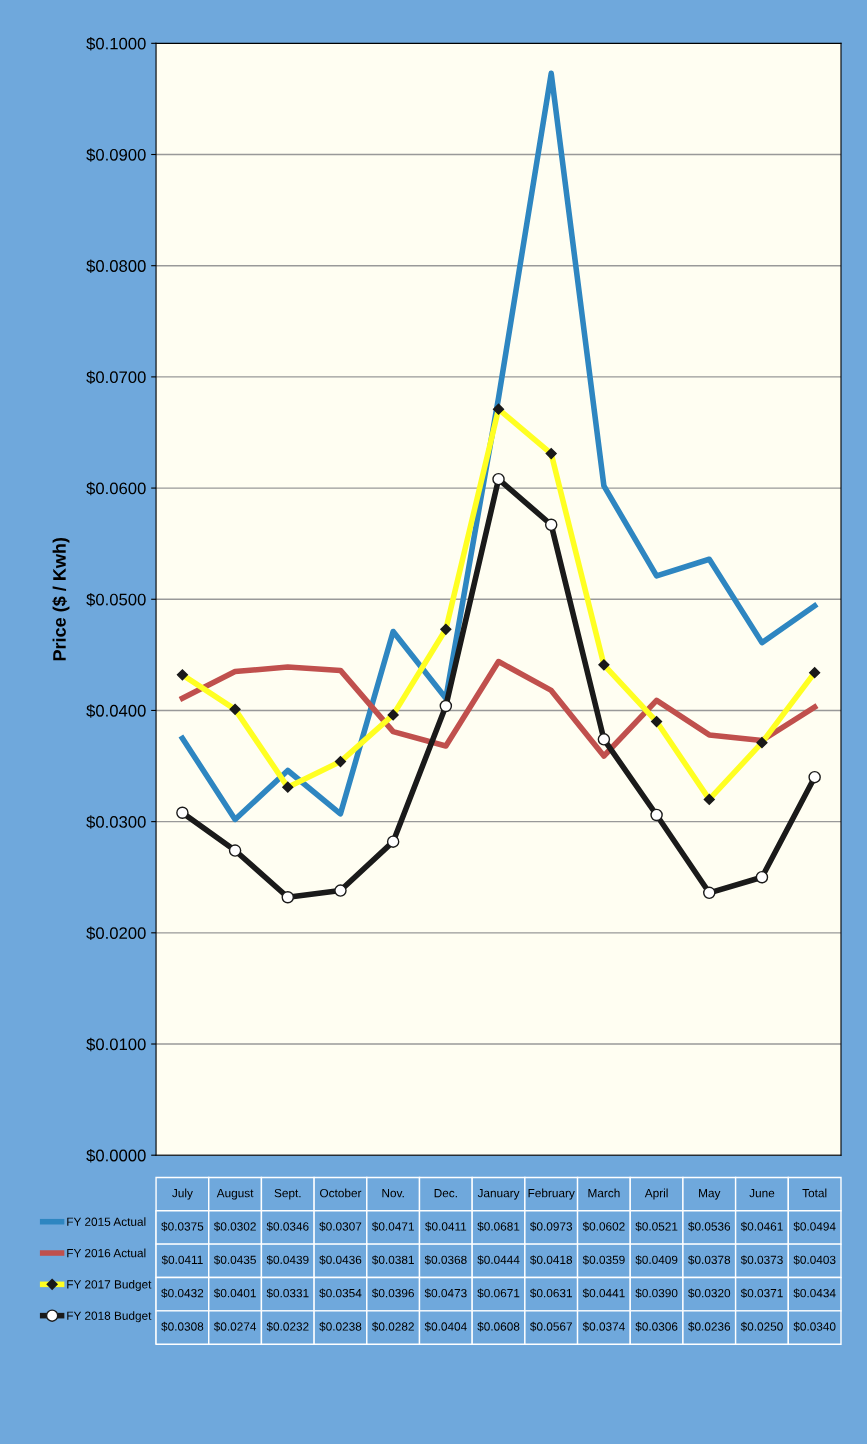  What do you see at coordinates (761, 1260) in the screenshot?
I see `data-label: $0.0373` at bounding box center [761, 1260].